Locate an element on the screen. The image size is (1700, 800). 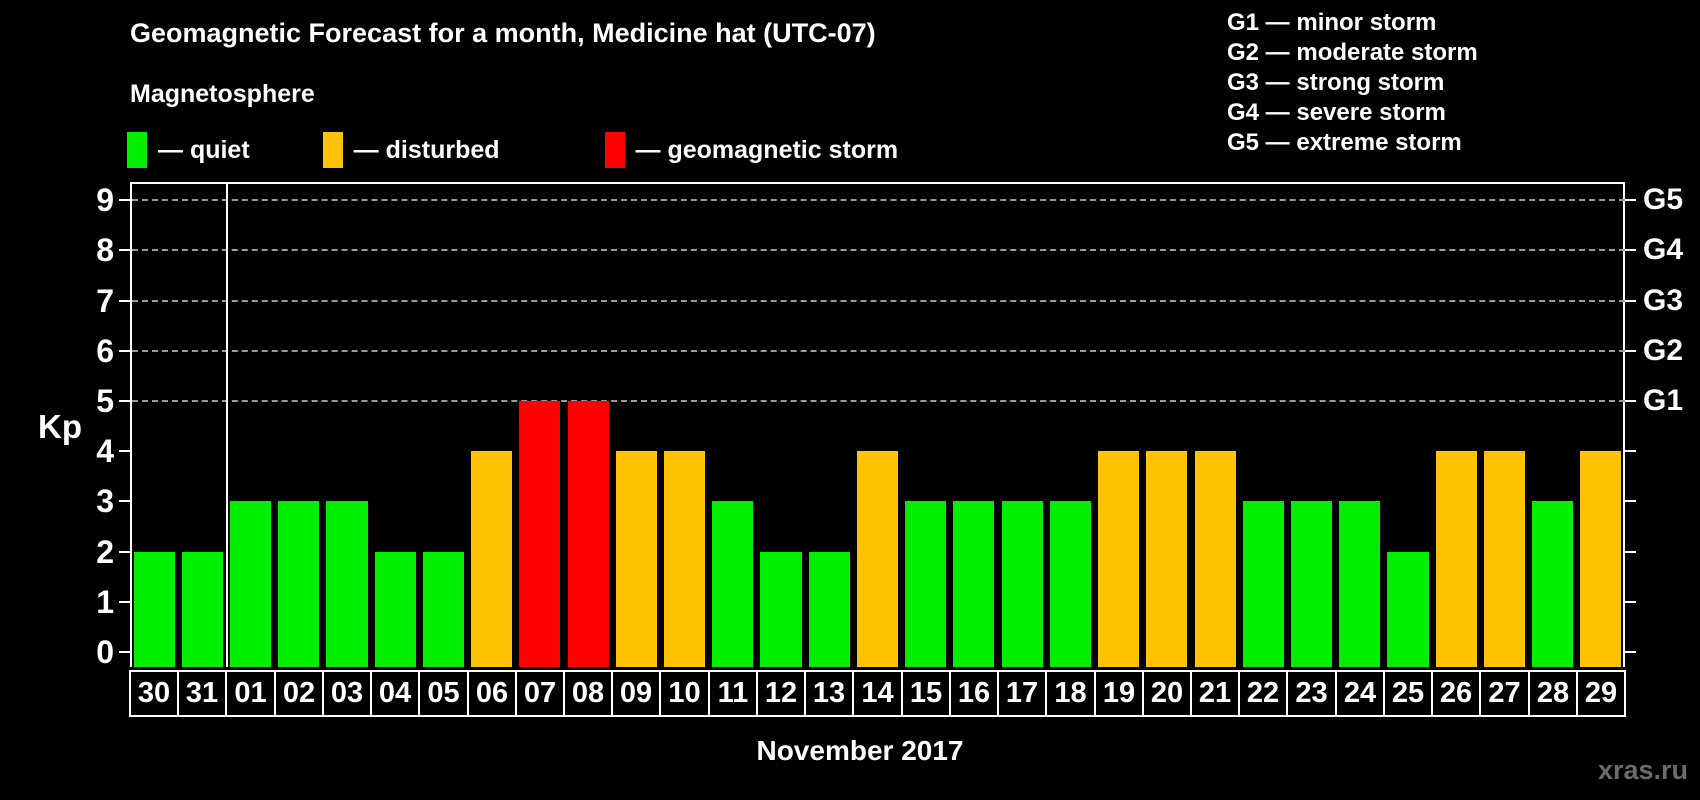
y-axis-tick-label: 3 is located at coordinates (105, 501).